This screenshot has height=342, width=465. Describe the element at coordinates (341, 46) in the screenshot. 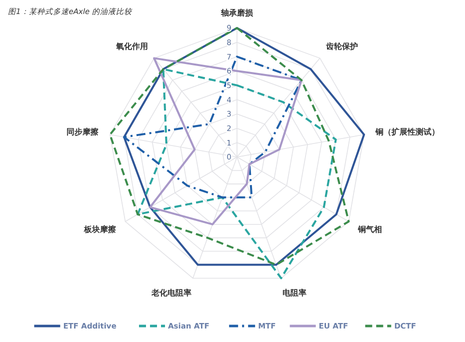

I see `spoke-label: 齿轮保护` at that location.